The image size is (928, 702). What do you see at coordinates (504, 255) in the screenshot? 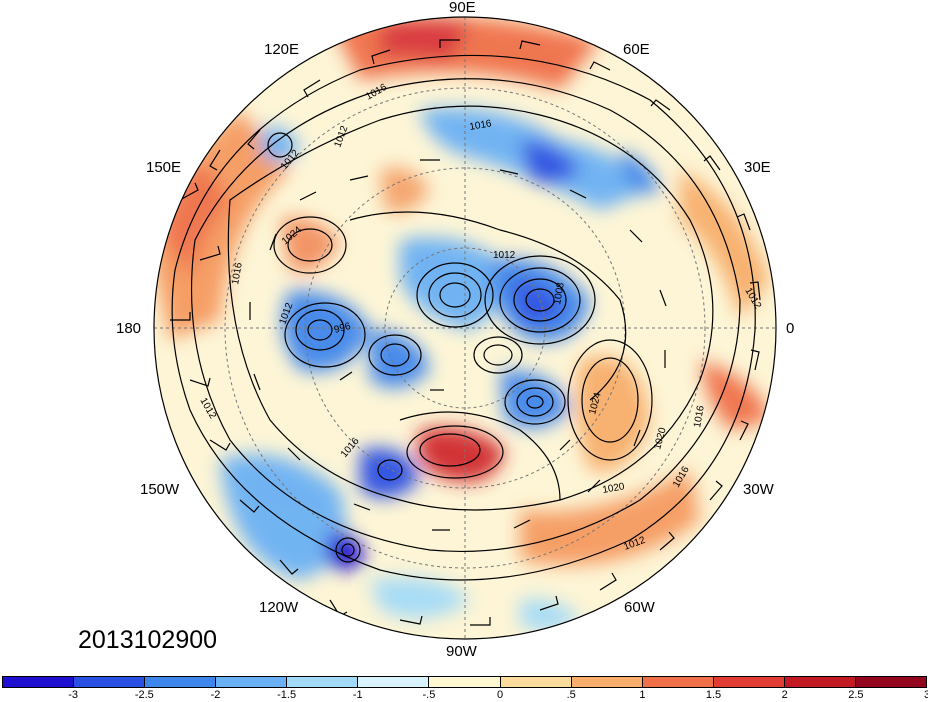
I see `contour-label: 1012` at bounding box center [504, 255].